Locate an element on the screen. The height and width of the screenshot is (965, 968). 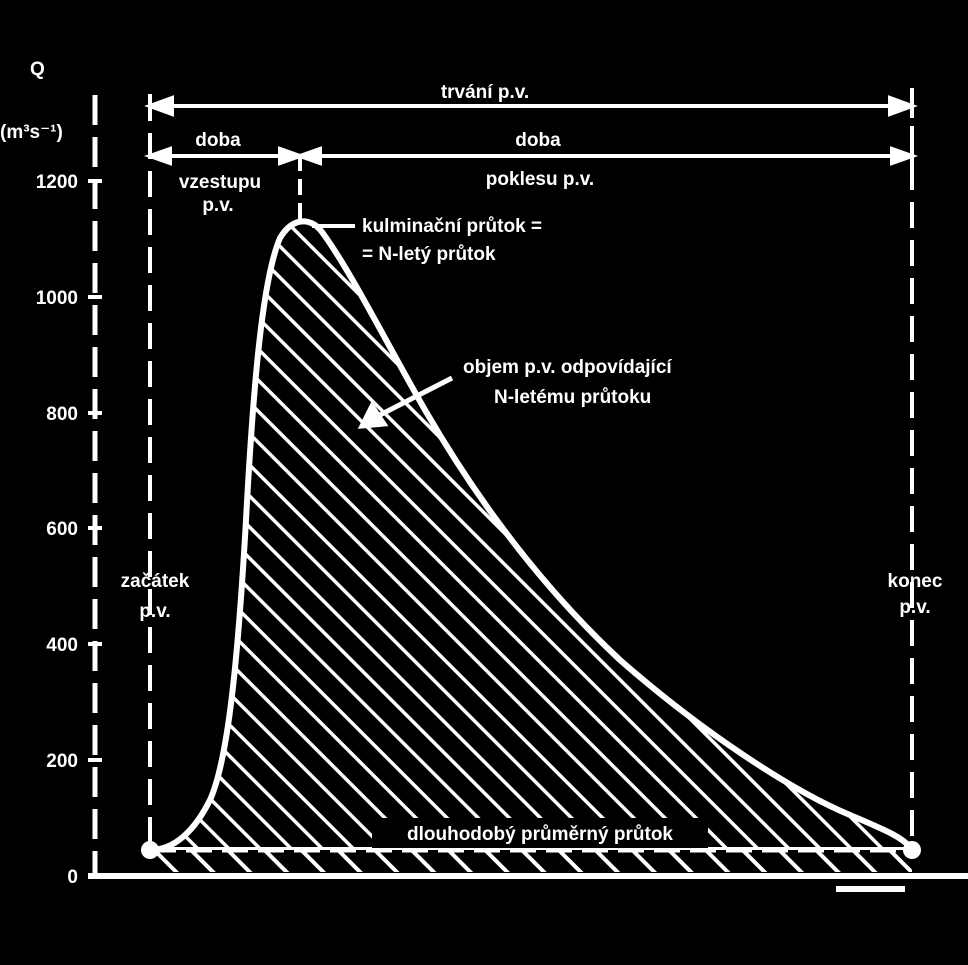
recession-label-line2: poklesu p.v. is located at coordinates (540, 179).